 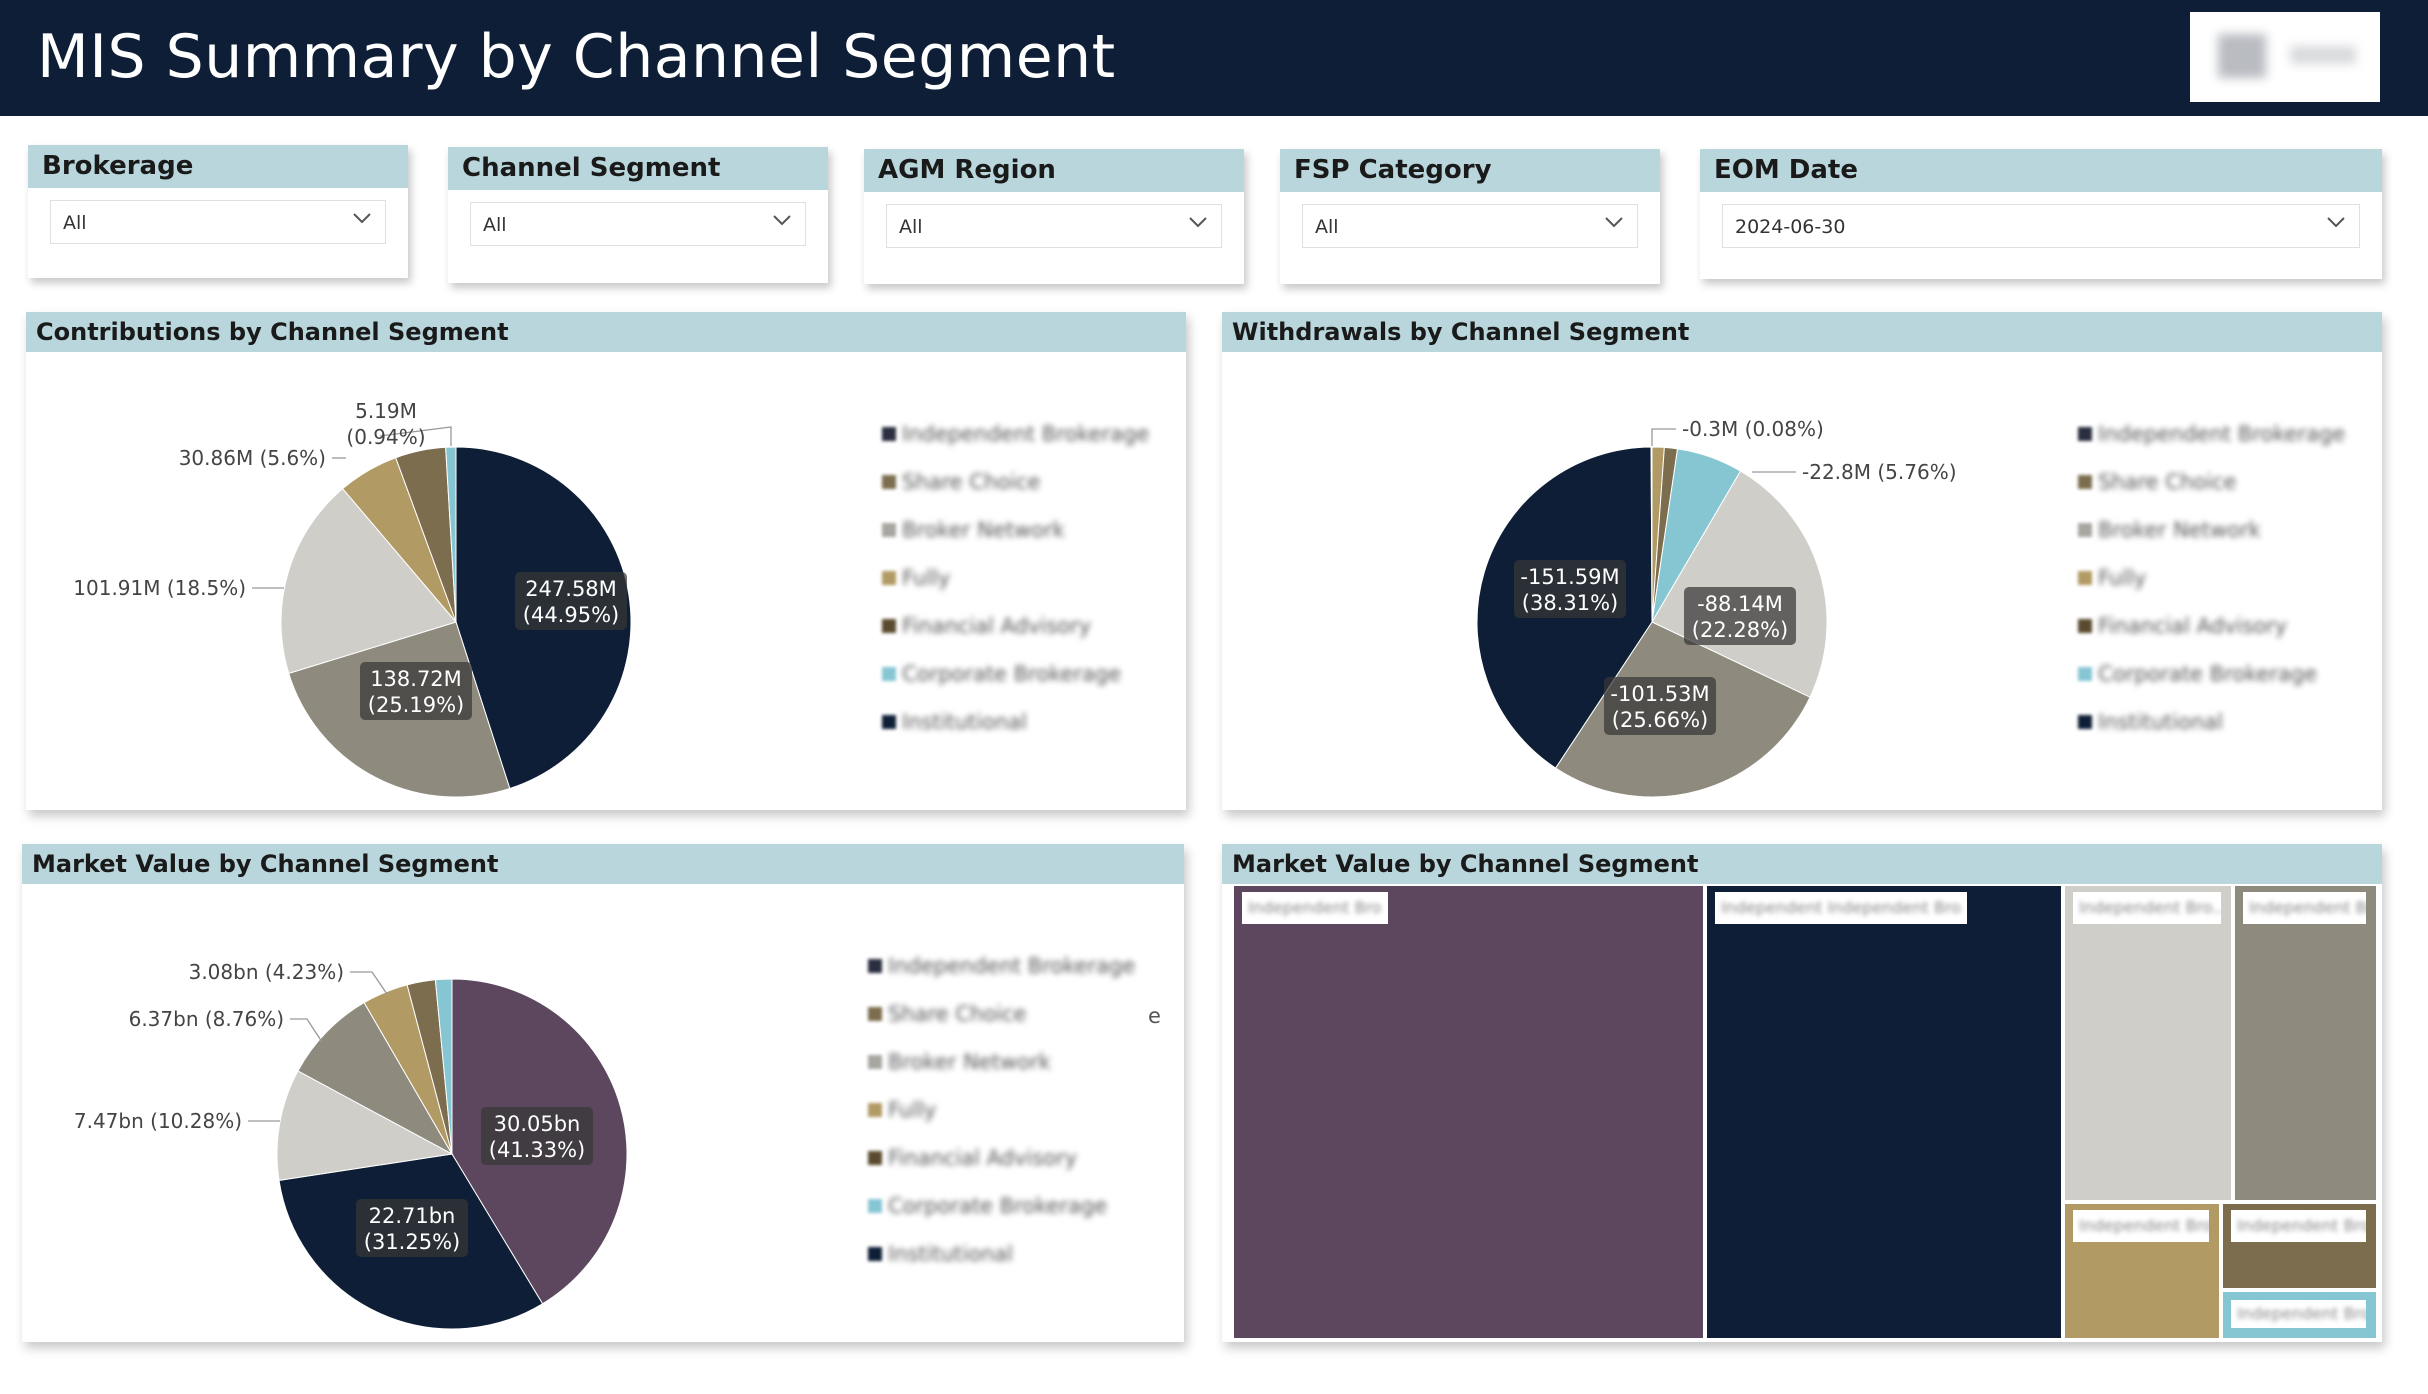 What do you see at coordinates (416, 705) in the screenshot?
I see `svg-text: (25.19%)` at bounding box center [416, 705].